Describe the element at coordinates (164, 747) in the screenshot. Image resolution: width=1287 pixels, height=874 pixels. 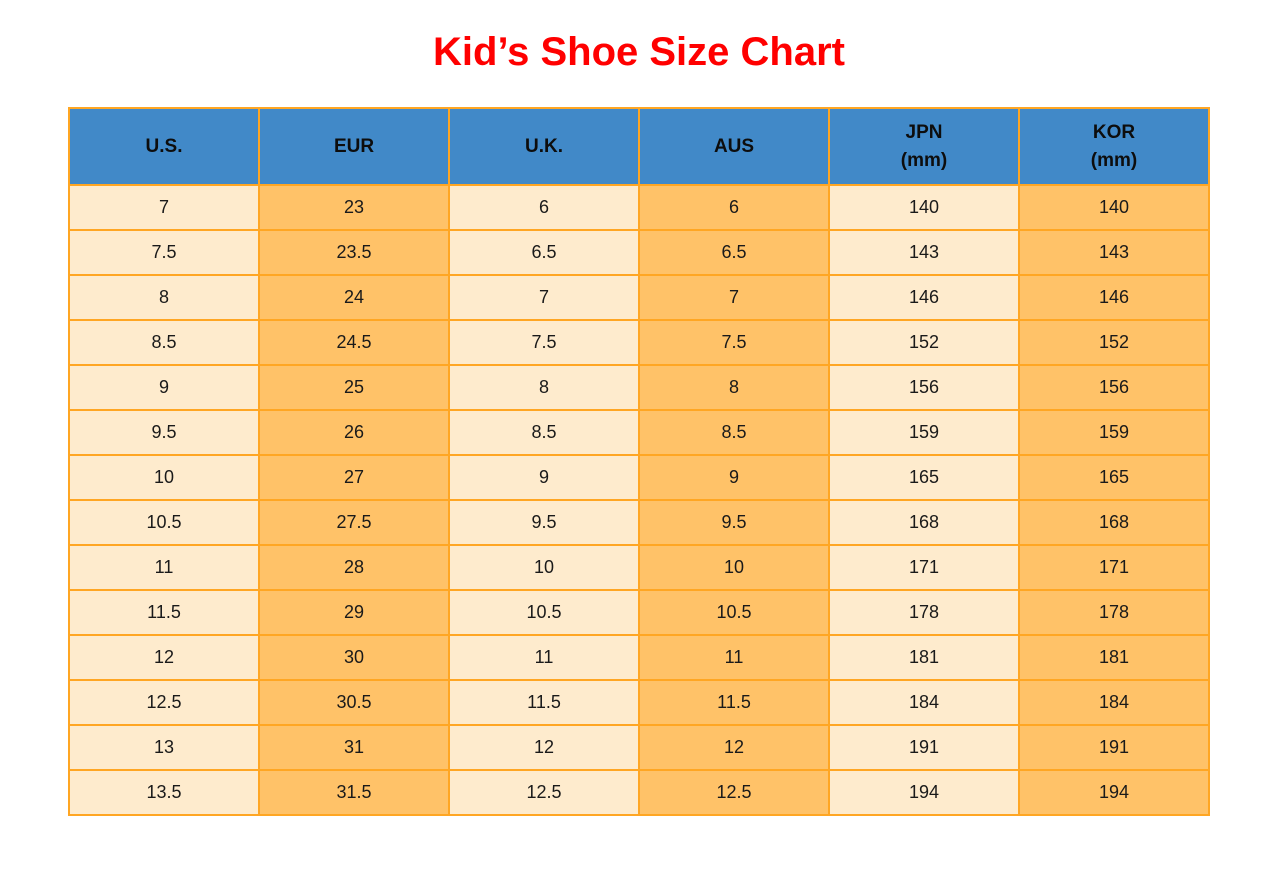
I see `table-cell: 13` at that location.